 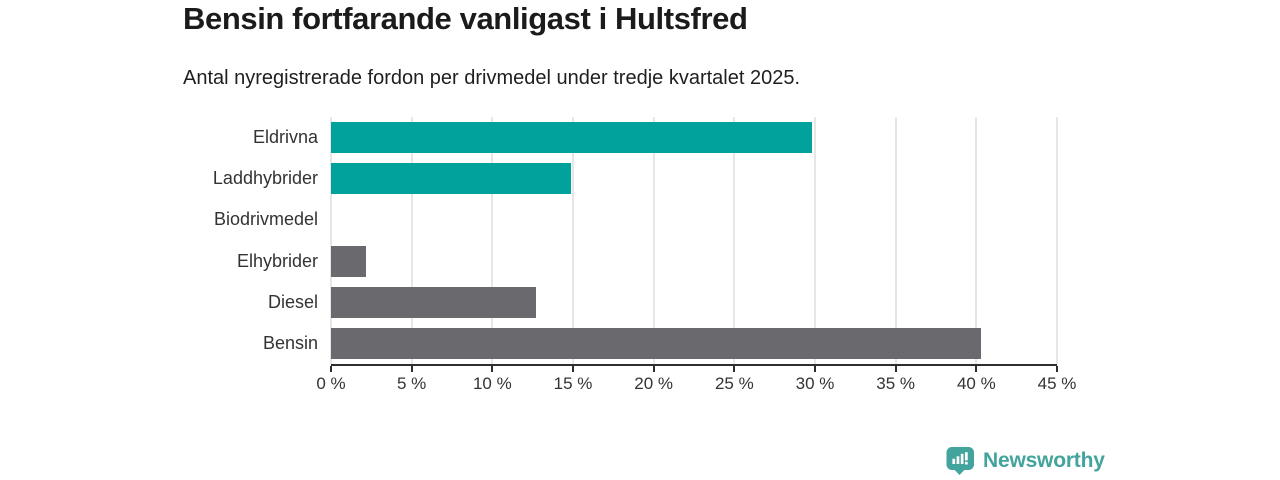 I want to click on bar-diesel, so click(x=433, y=302).